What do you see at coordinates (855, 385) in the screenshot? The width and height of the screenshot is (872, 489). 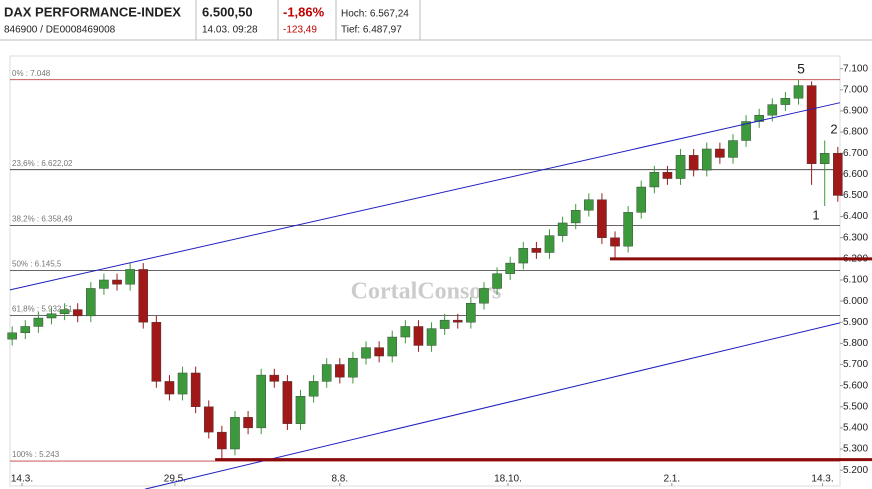 I see `y-tick-label: 5.600` at bounding box center [855, 385].